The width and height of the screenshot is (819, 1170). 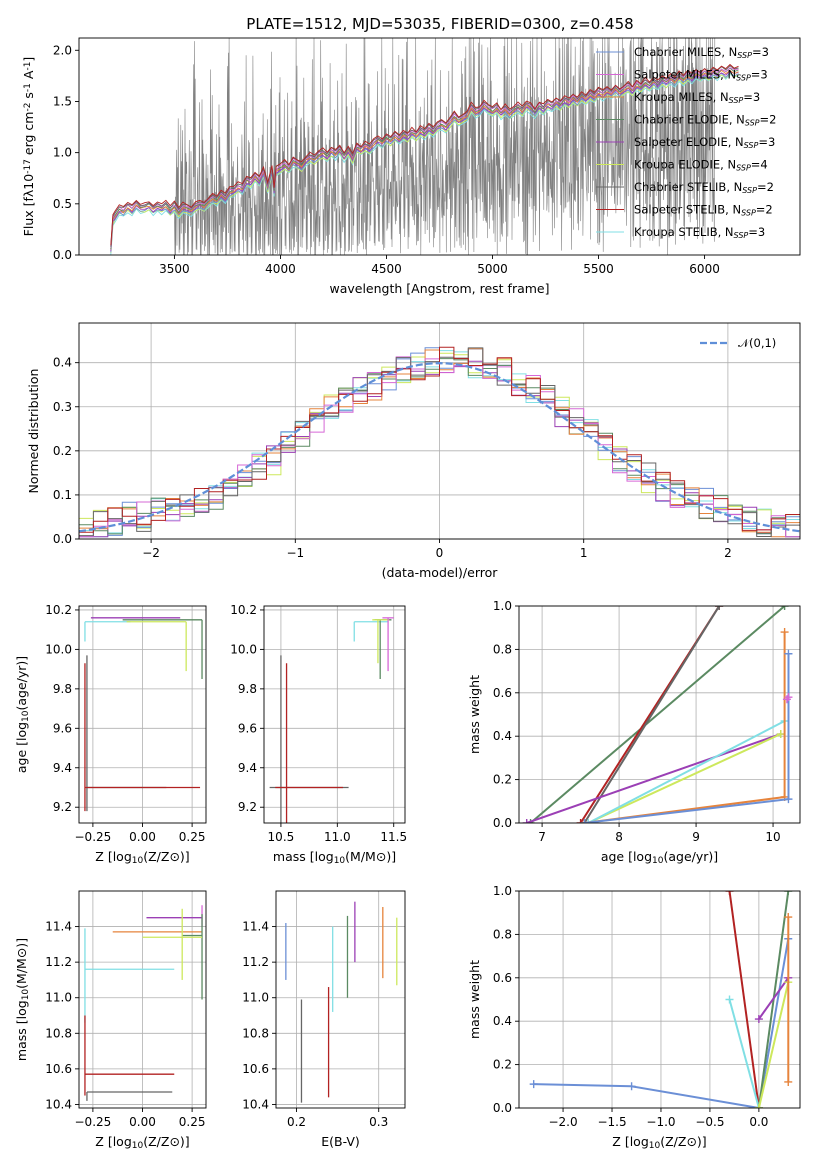 I want to click on errorbar-chabrier-elodie, so click(x=192, y=957).